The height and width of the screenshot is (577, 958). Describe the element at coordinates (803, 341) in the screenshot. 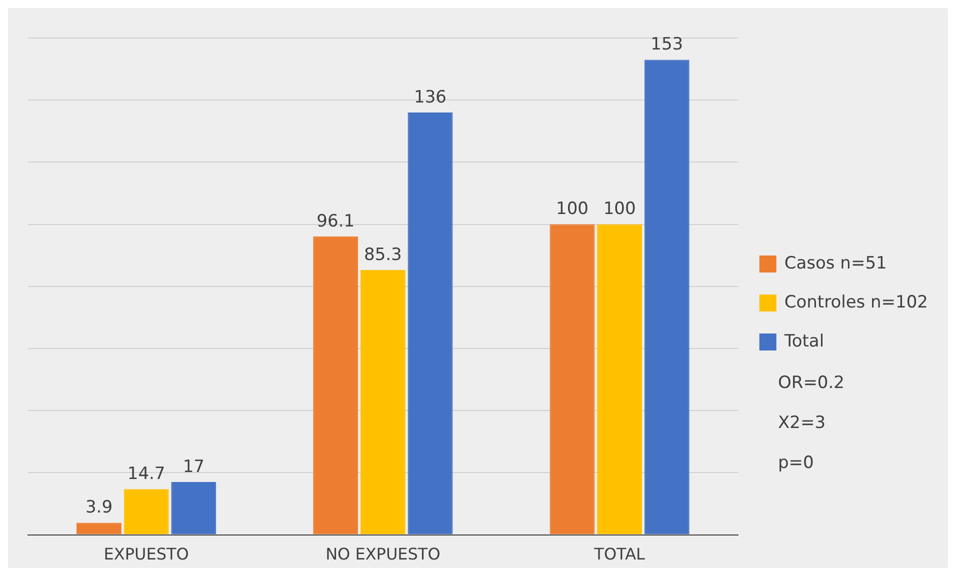

I see `legend-label: Total` at that location.